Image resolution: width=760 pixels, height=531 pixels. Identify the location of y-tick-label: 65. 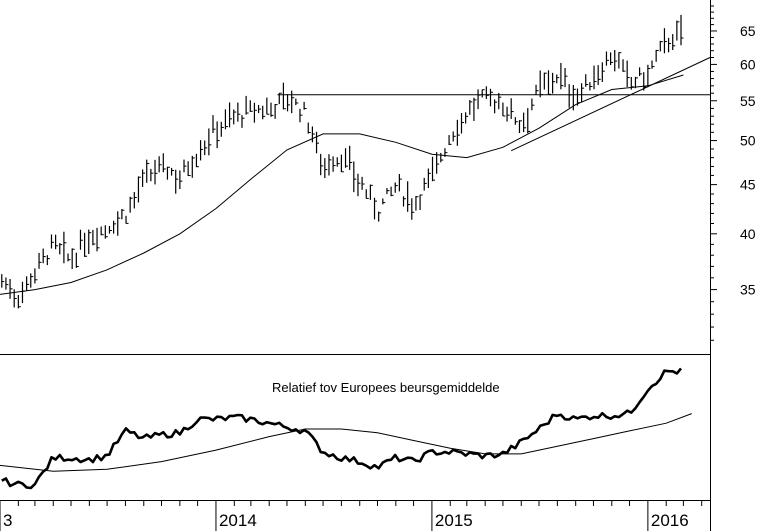
(748, 31).